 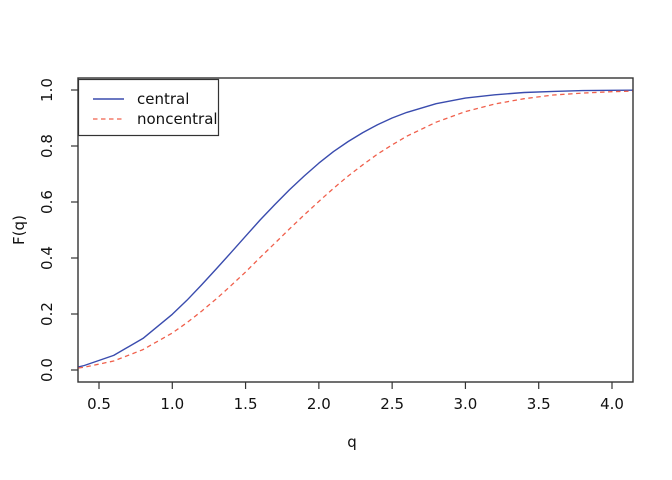 I want to click on x-tick-label: 1.0, so click(x=172, y=404).